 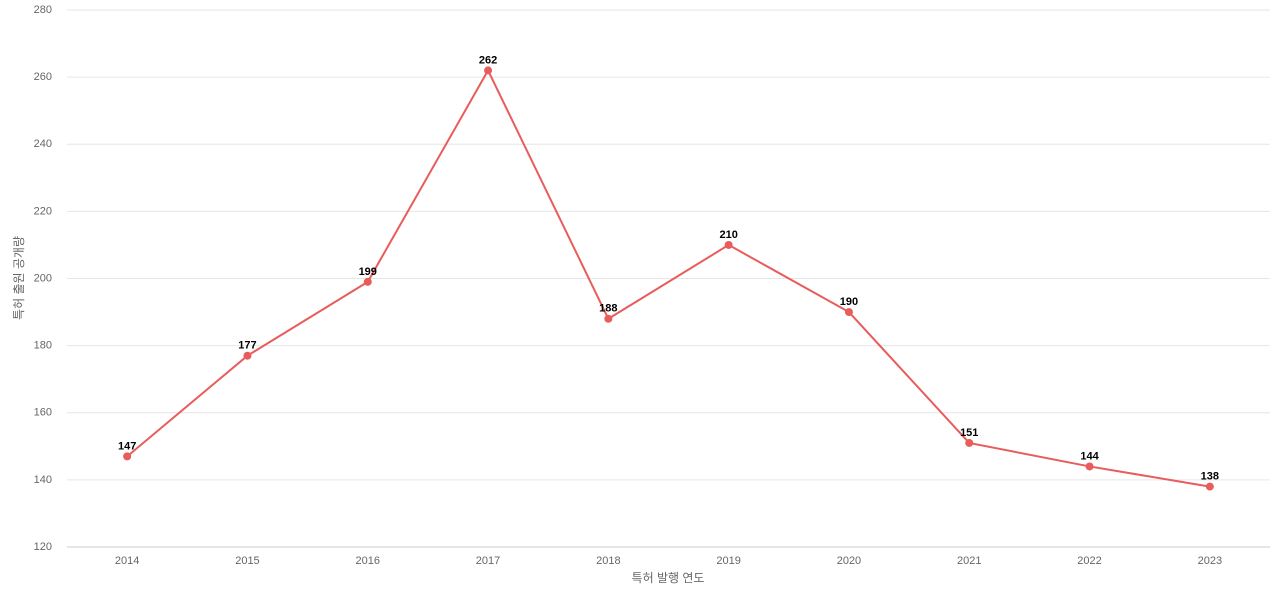 I want to click on data-label: 262, so click(x=488, y=60).